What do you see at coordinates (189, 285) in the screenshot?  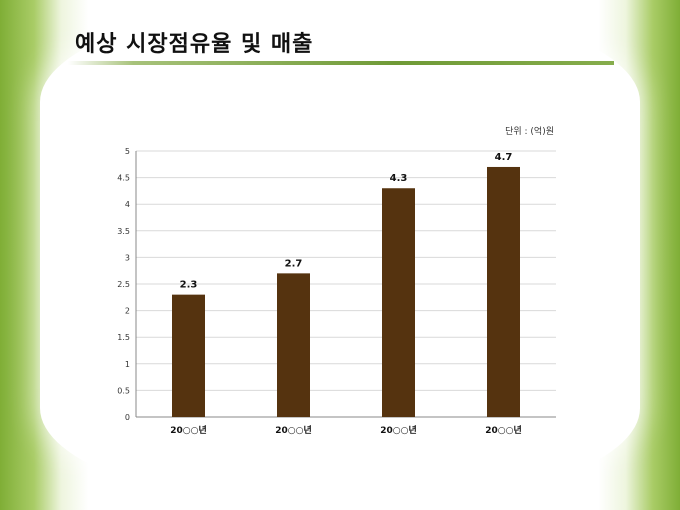 I see `data-label: 2.3` at bounding box center [189, 285].